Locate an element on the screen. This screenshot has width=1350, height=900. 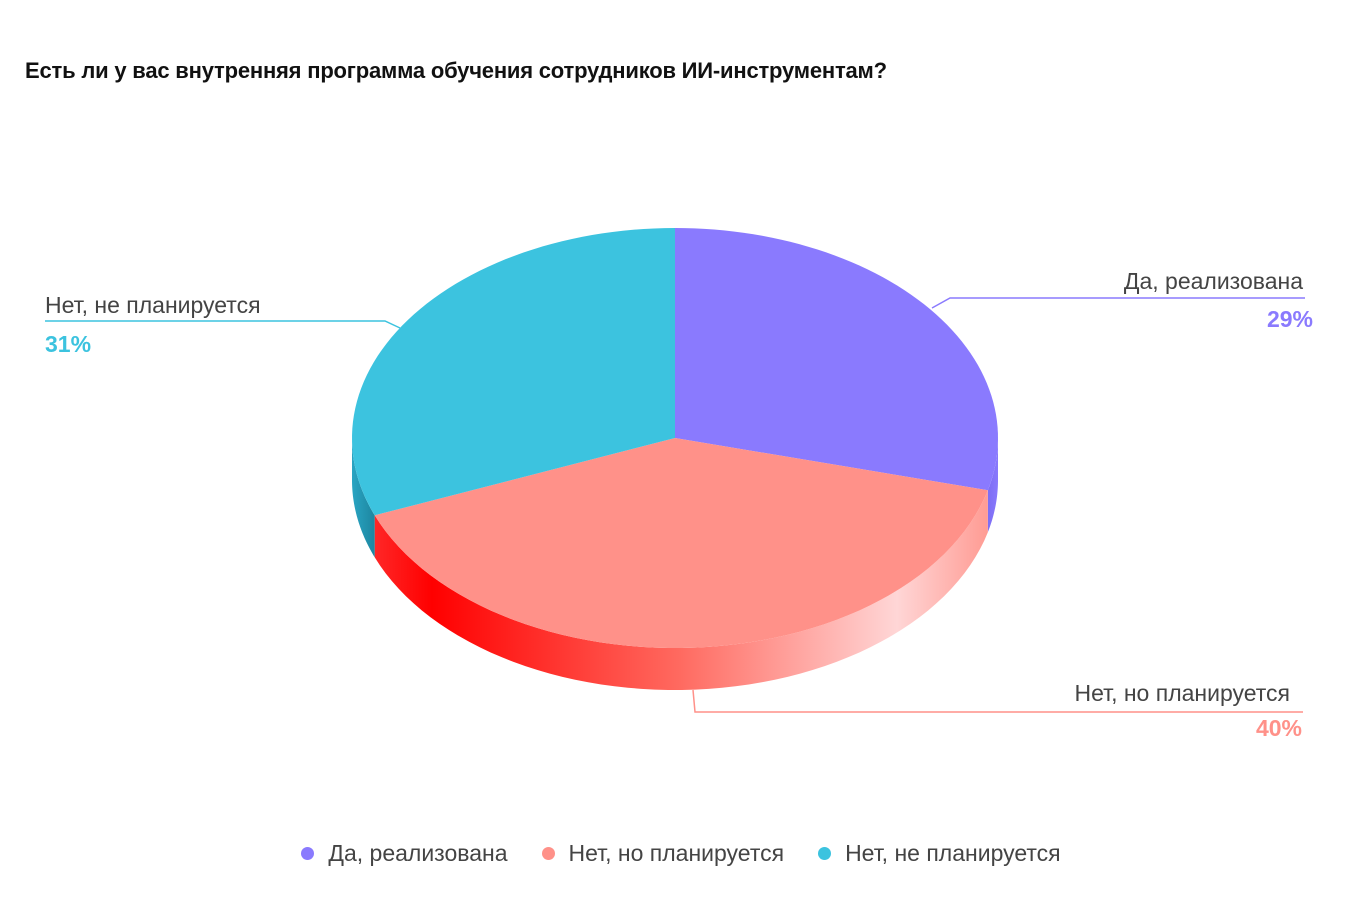
legend-item-planned: Нет, но планируется is located at coordinates (663, 853).